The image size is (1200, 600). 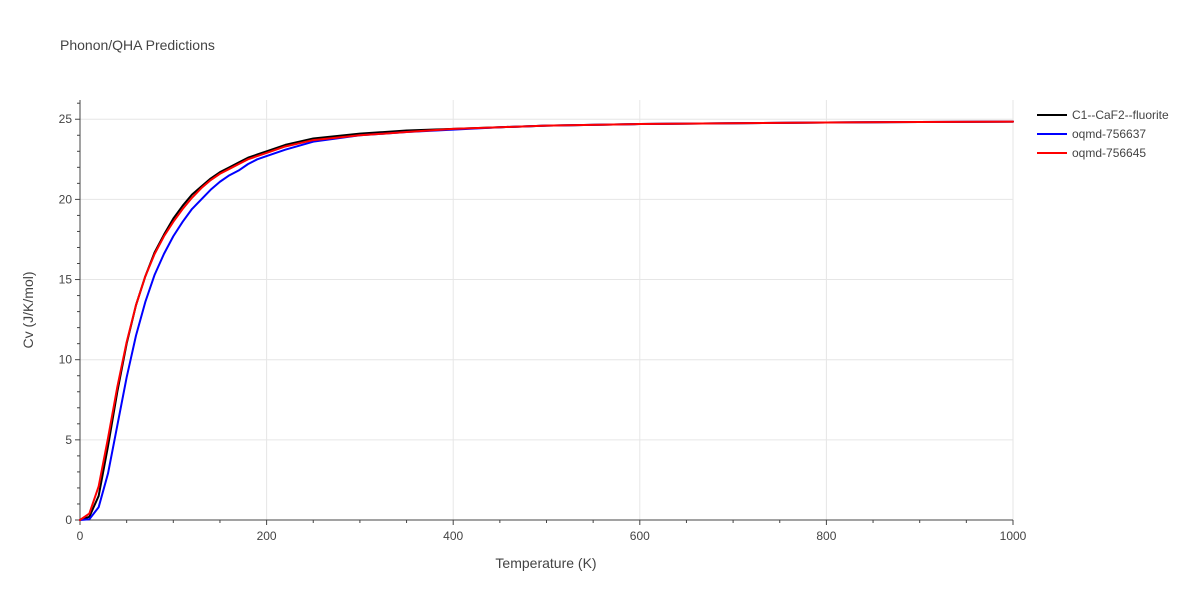 What do you see at coordinates (66, 360) in the screenshot?
I see `y-tick-label: 10` at bounding box center [66, 360].